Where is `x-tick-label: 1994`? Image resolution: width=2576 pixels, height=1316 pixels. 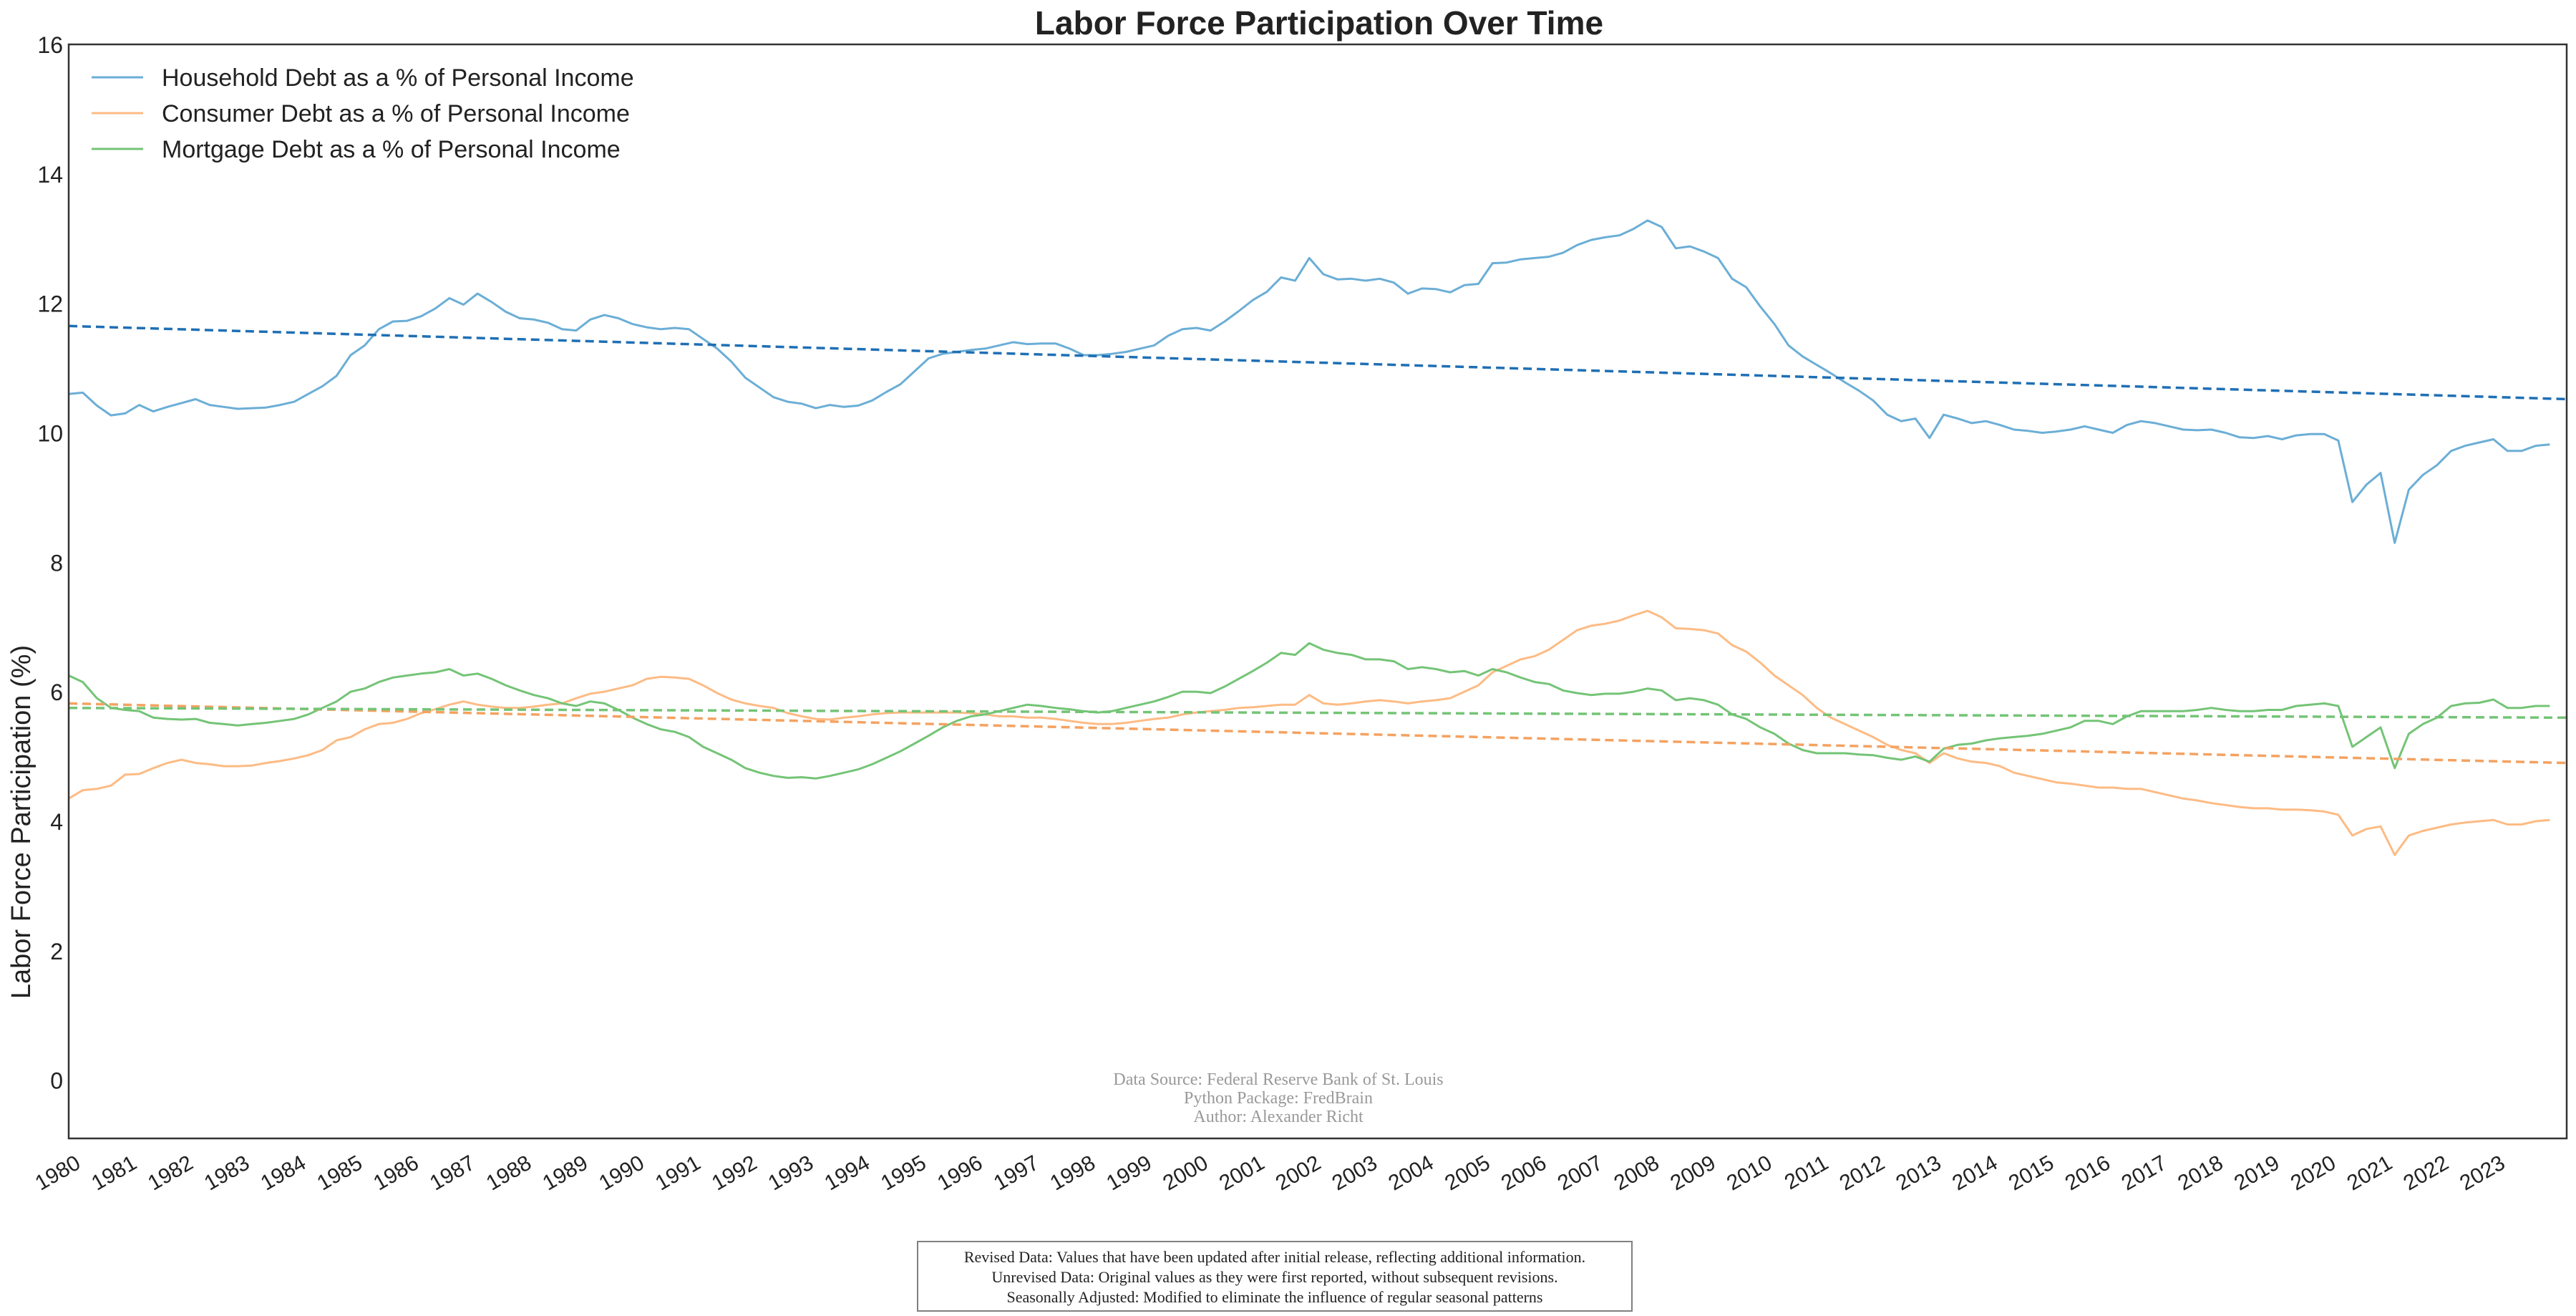
x-tick-label: 1994 is located at coordinates (847, 1173).